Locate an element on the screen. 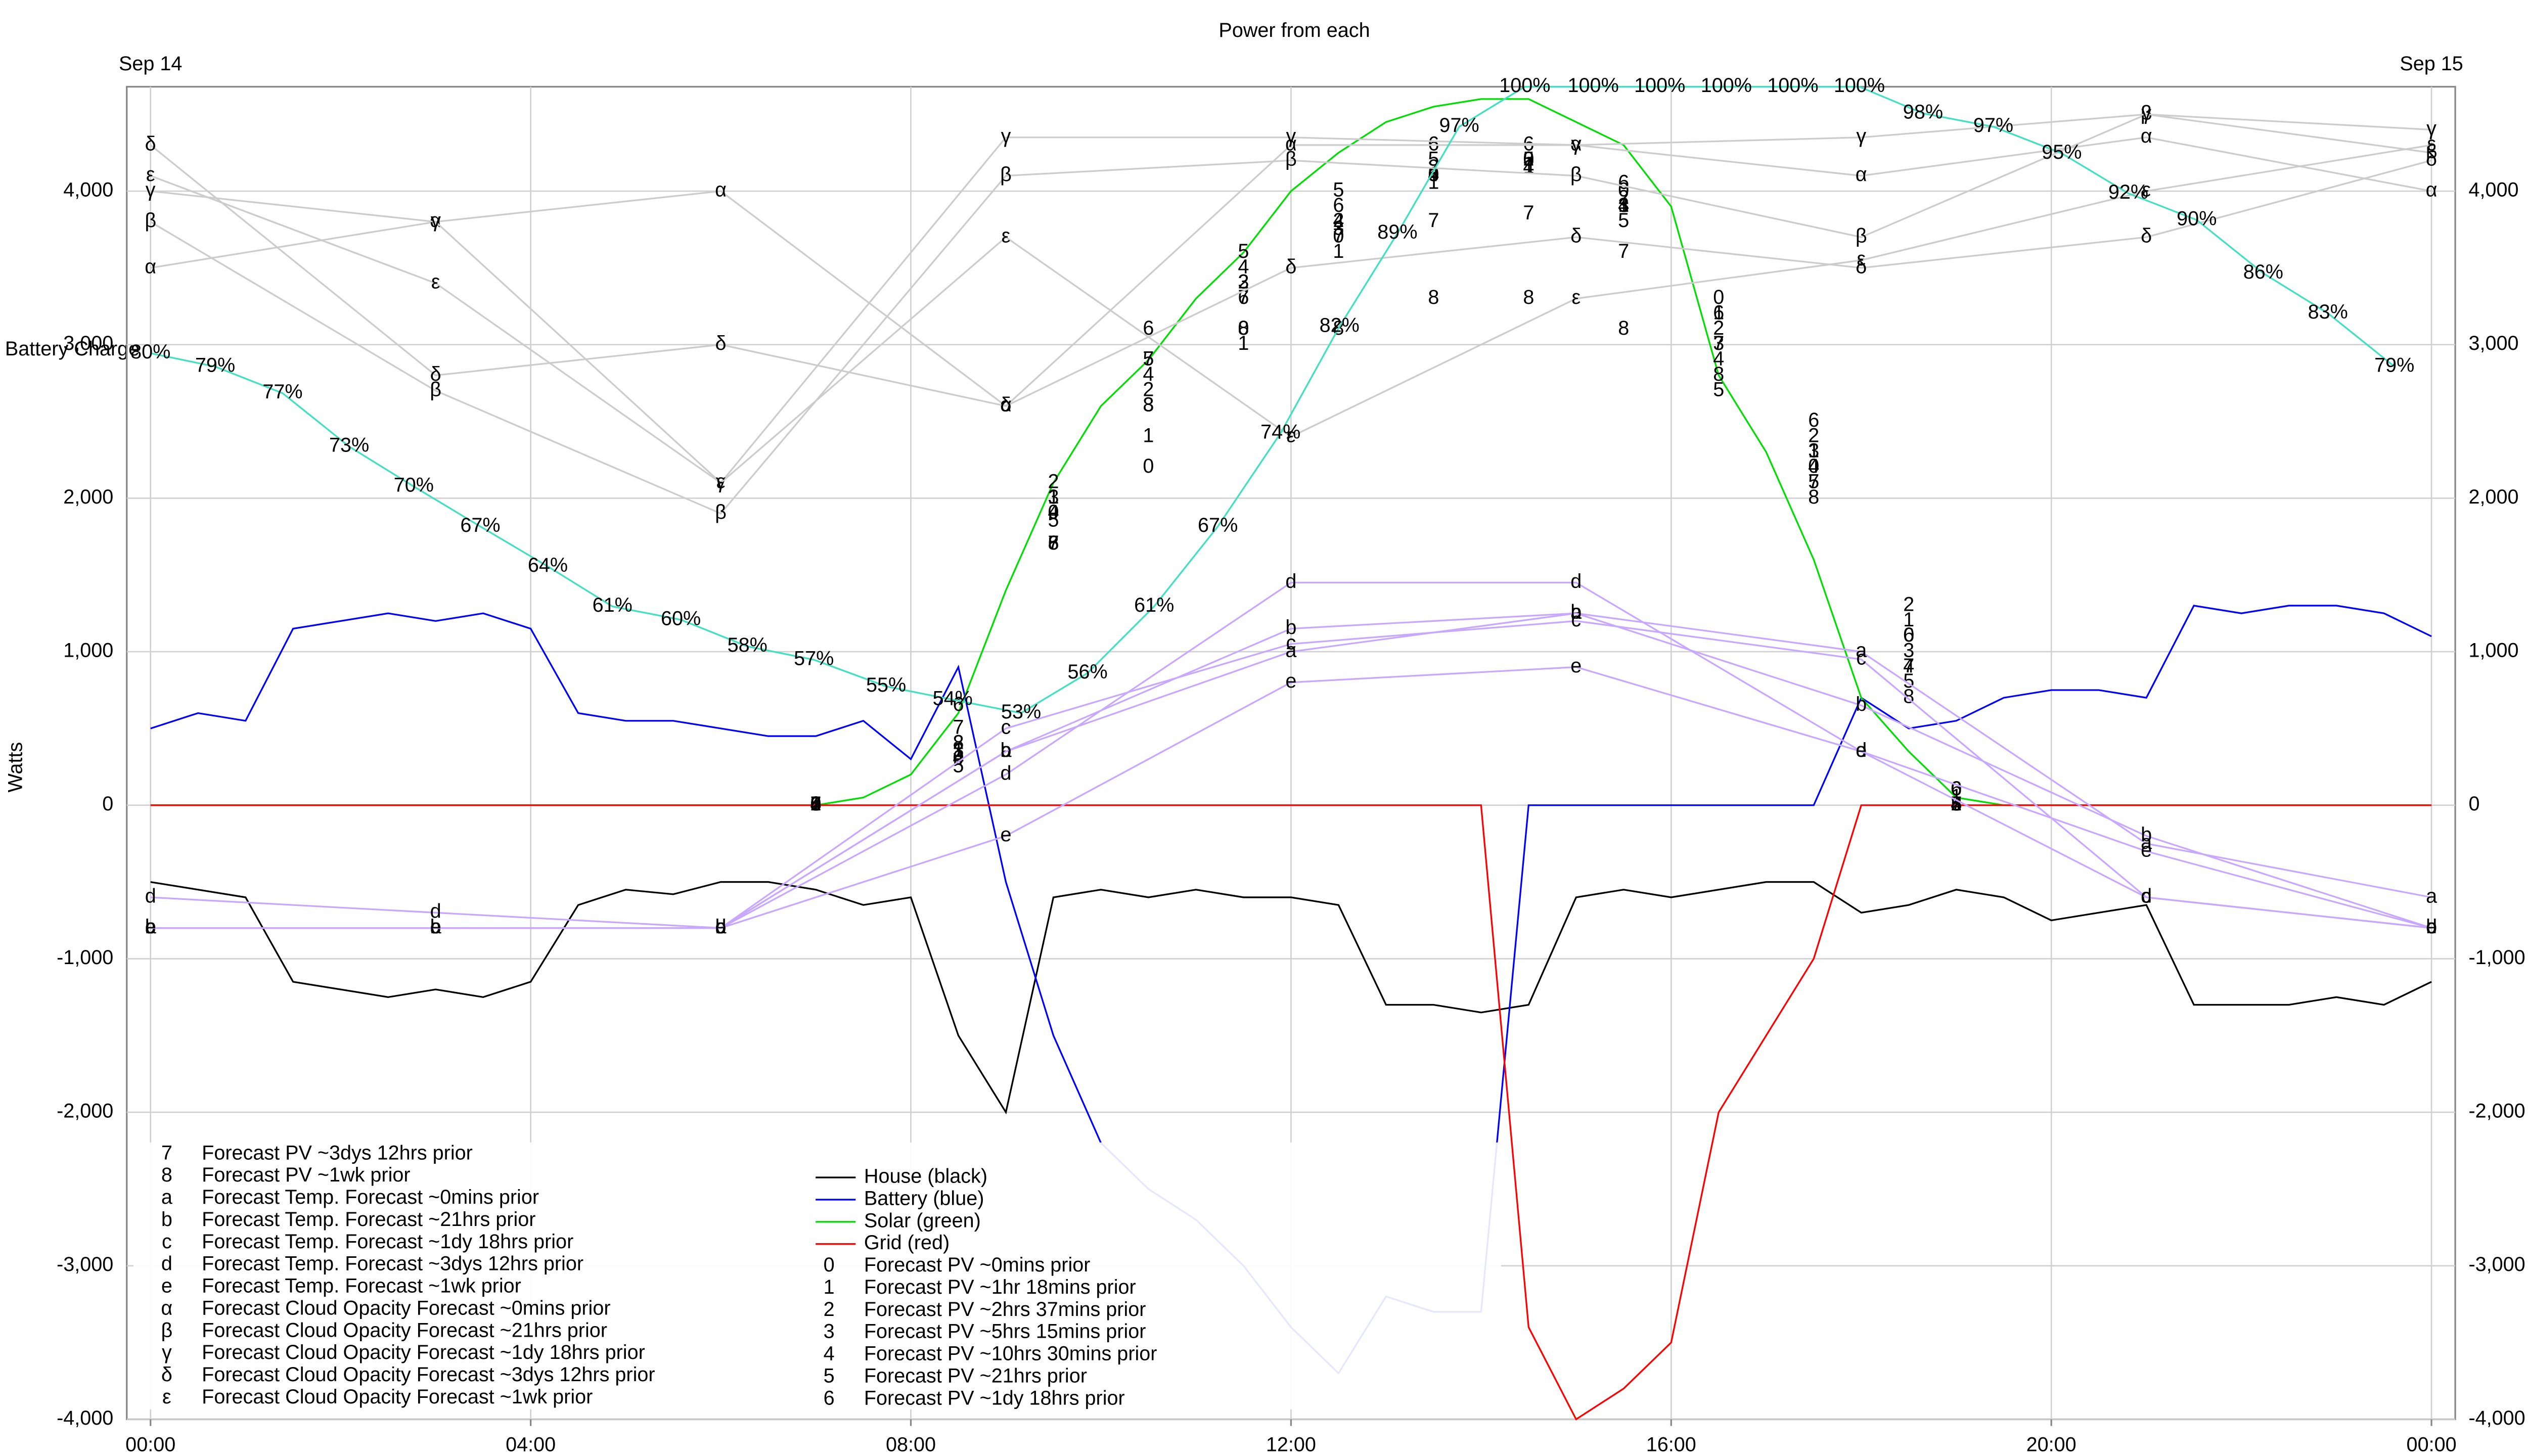 The image size is (2528, 1456). x-tick-label: 08:00 is located at coordinates (911, 1445).